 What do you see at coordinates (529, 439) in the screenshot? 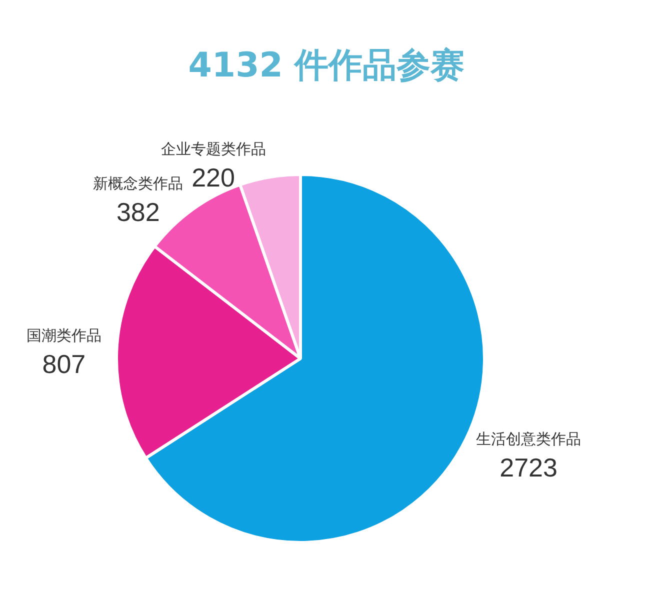
I see `slice-label: 生活创意类作品` at bounding box center [529, 439].